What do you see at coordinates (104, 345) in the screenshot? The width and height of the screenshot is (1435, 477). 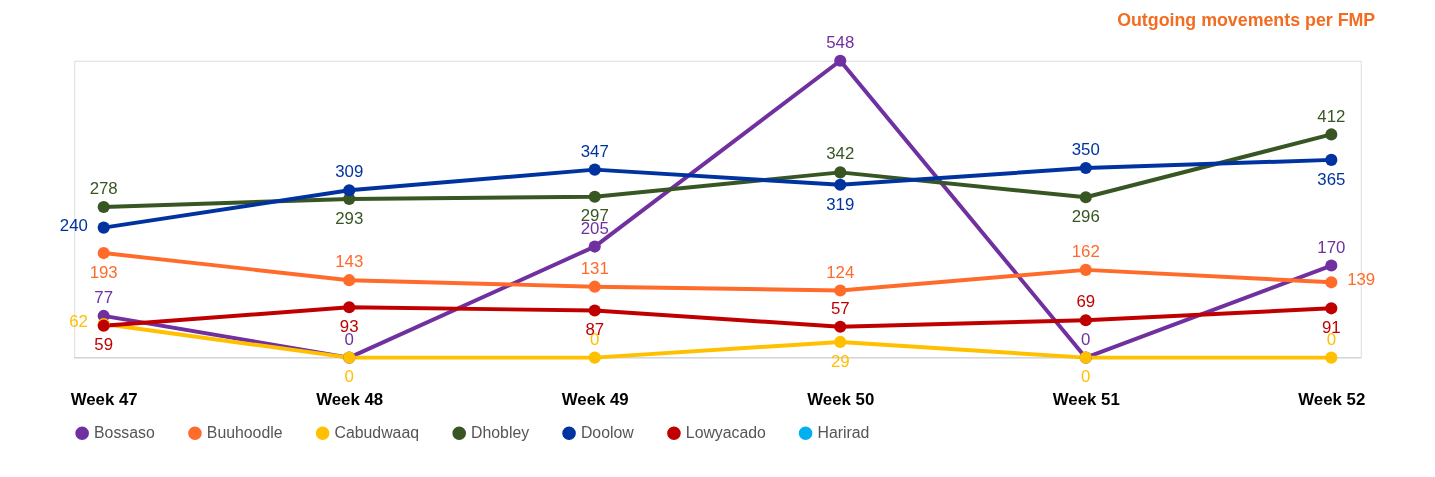 I see `data-label: 59` at bounding box center [104, 345].